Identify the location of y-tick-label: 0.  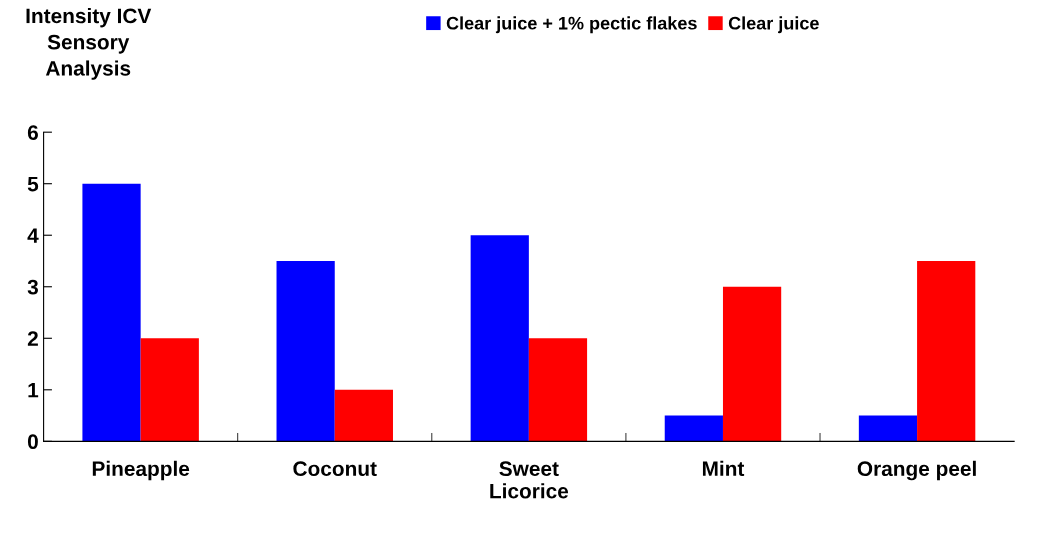
(32, 442).